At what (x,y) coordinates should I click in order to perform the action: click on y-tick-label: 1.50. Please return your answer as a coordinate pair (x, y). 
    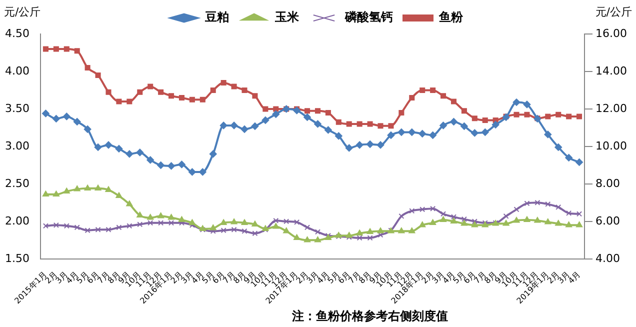
    Looking at the image, I should click on (17, 258).